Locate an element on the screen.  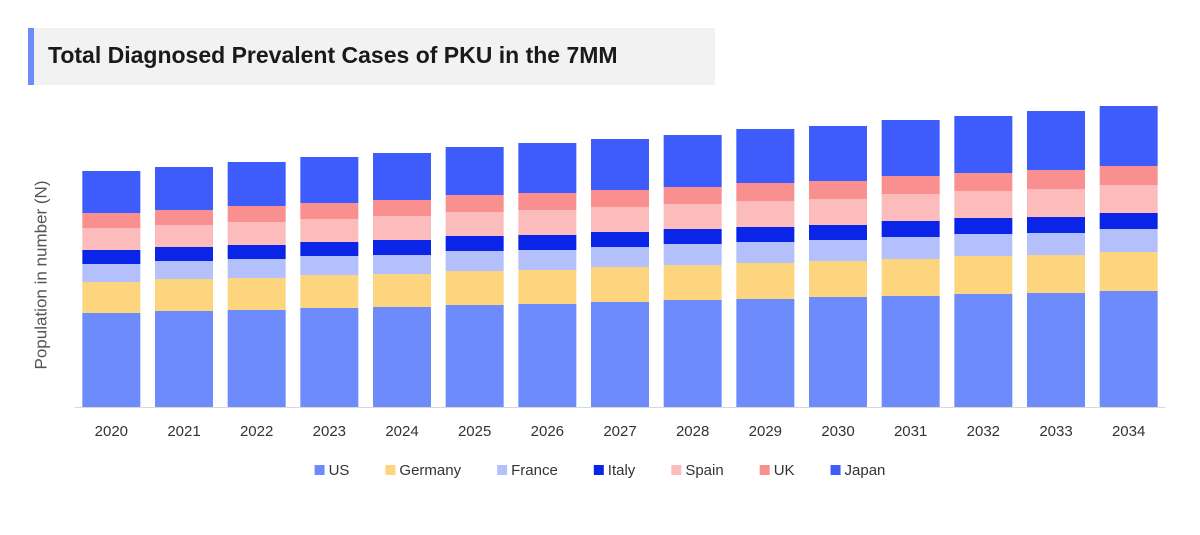
x-tick-label: 2032 is located at coordinates (983, 431).